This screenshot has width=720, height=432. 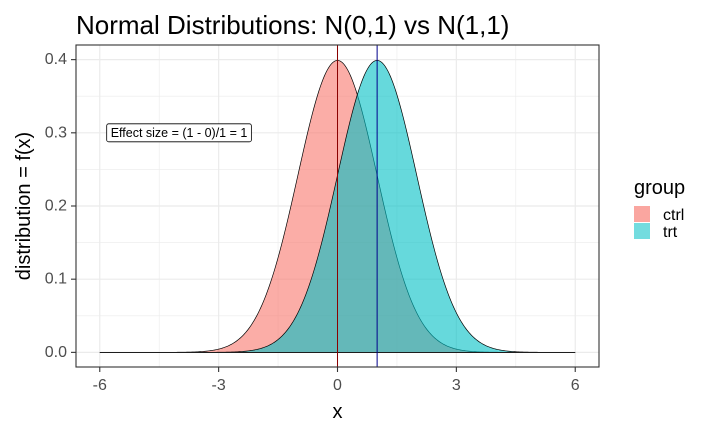 I want to click on x-axis: -6 -3 0 3 6, so click(x=336, y=380).